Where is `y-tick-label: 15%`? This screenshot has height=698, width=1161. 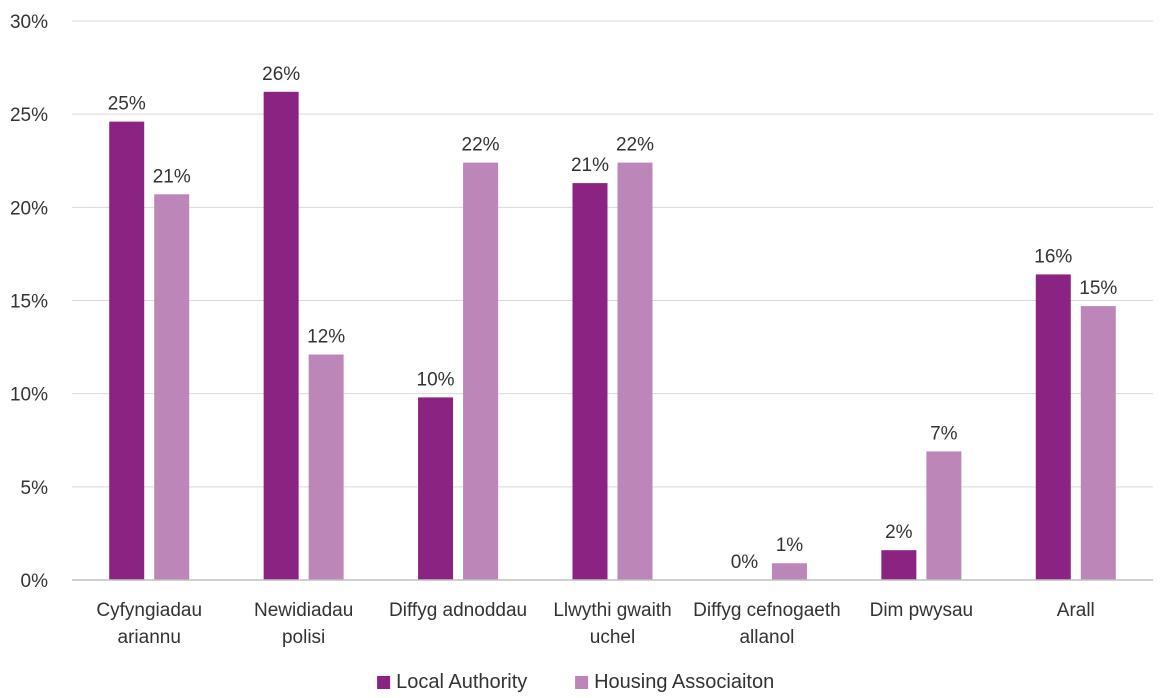
y-tick-label: 15% is located at coordinates (29, 302).